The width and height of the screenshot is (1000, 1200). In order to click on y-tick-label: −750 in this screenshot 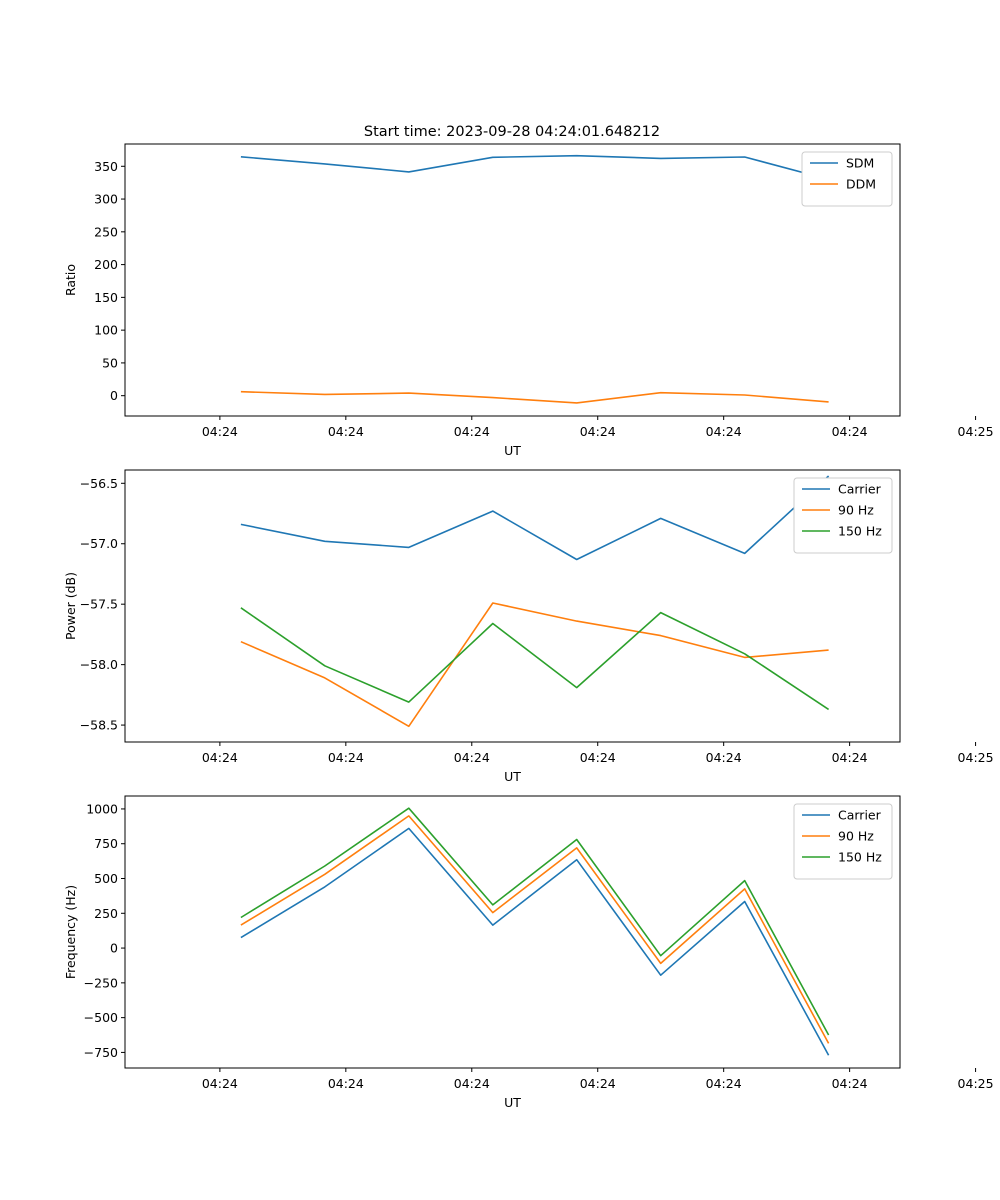, I will do `click(101, 1052)`.